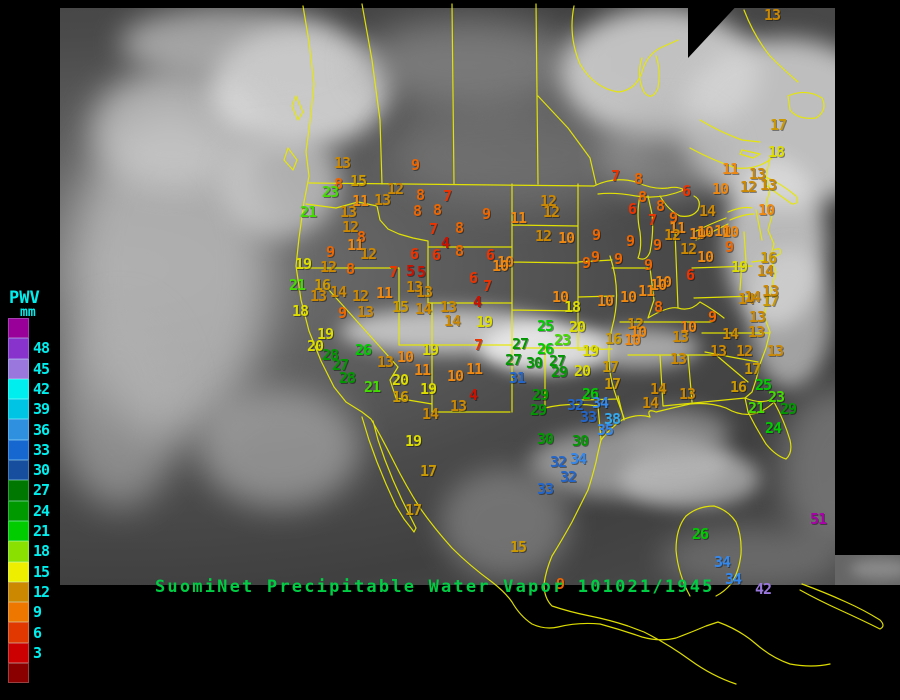 The image size is (900, 700). Describe the element at coordinates (41, 551) in the screenshot. I see `legend-tick-label: 18` at that location.